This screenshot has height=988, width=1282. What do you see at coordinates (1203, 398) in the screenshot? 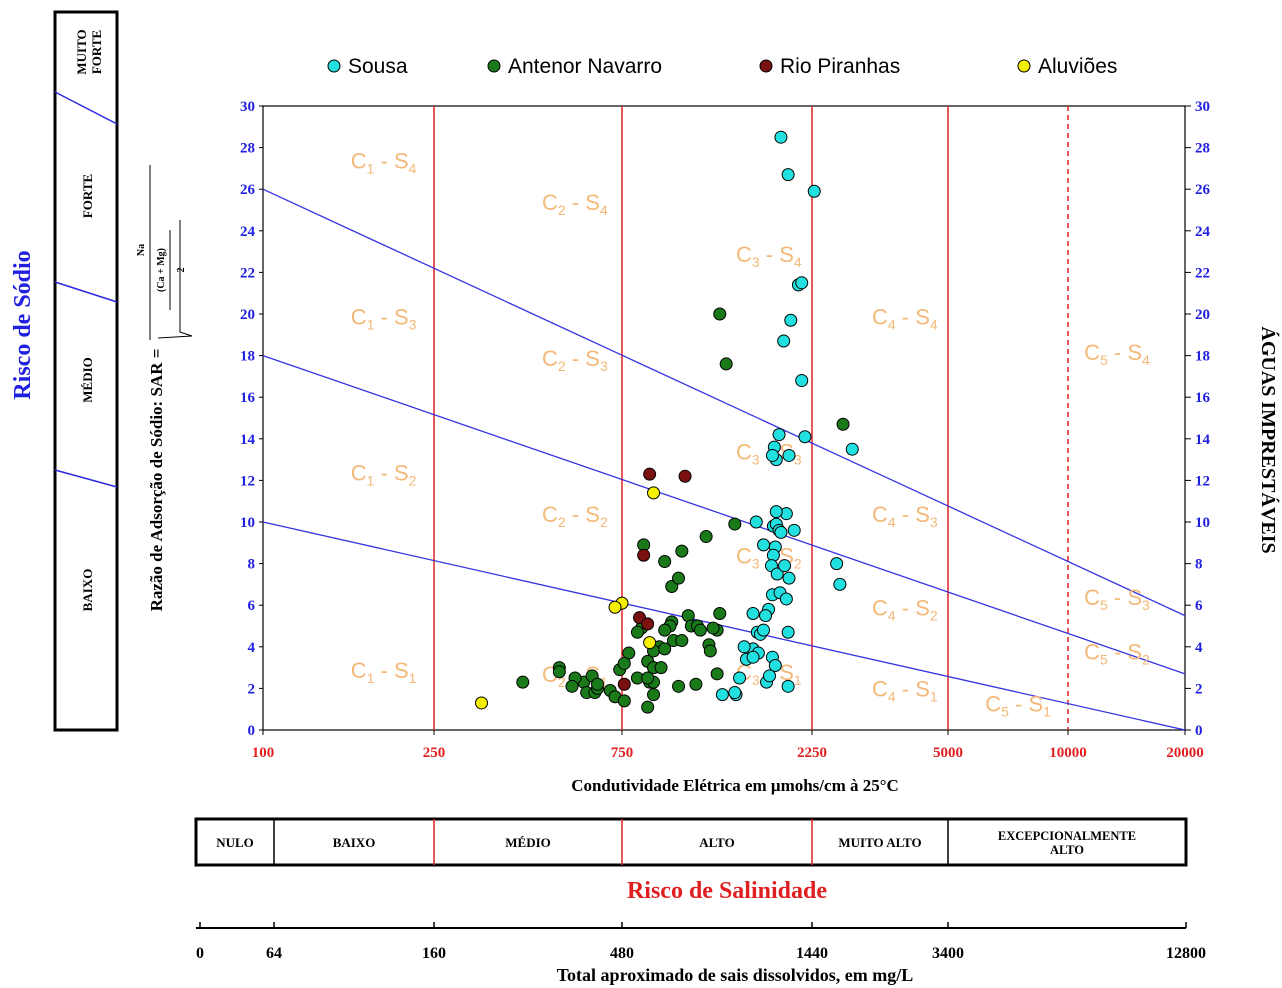
I see `y-tick-label-right: 16` at bounding box center [1203, 398].